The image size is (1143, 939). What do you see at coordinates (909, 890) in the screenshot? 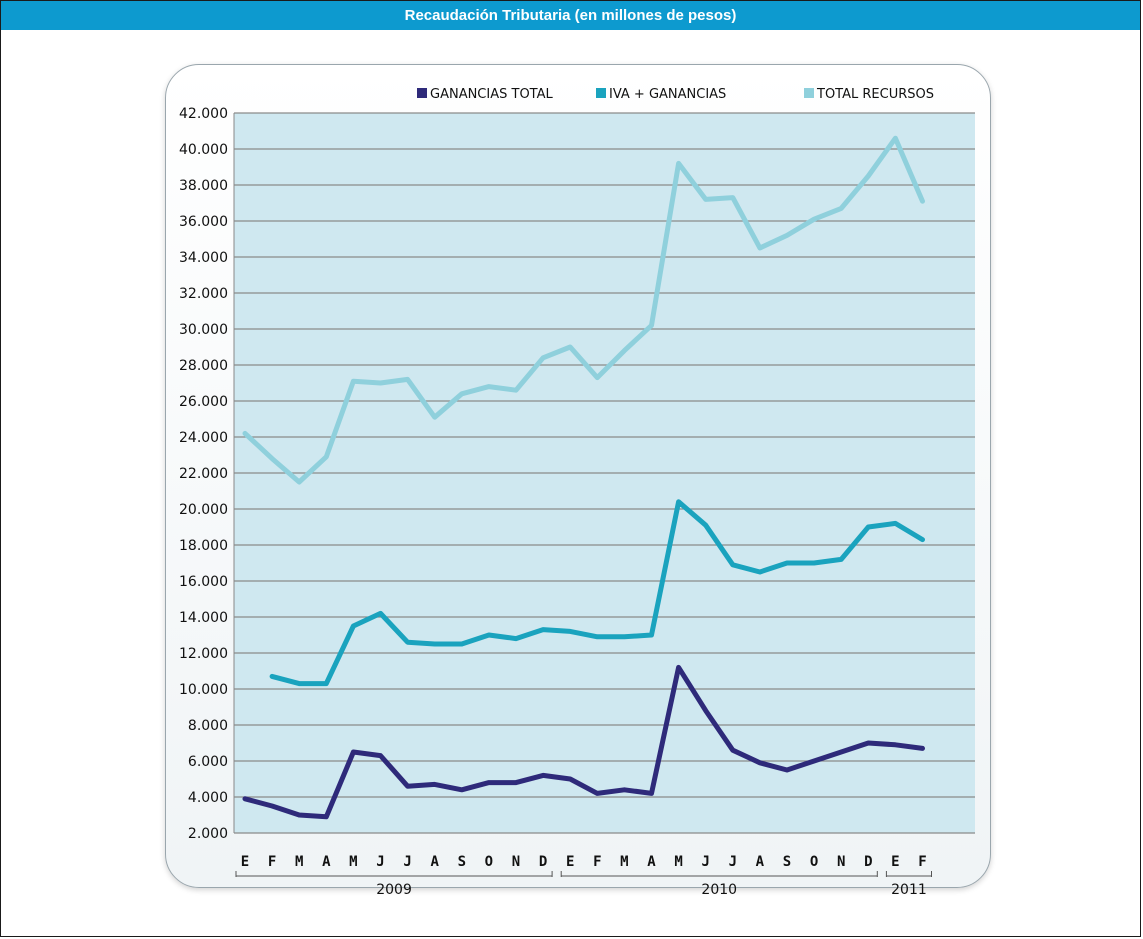
I see `year-label: 2011` at bounding box center [909, 890].